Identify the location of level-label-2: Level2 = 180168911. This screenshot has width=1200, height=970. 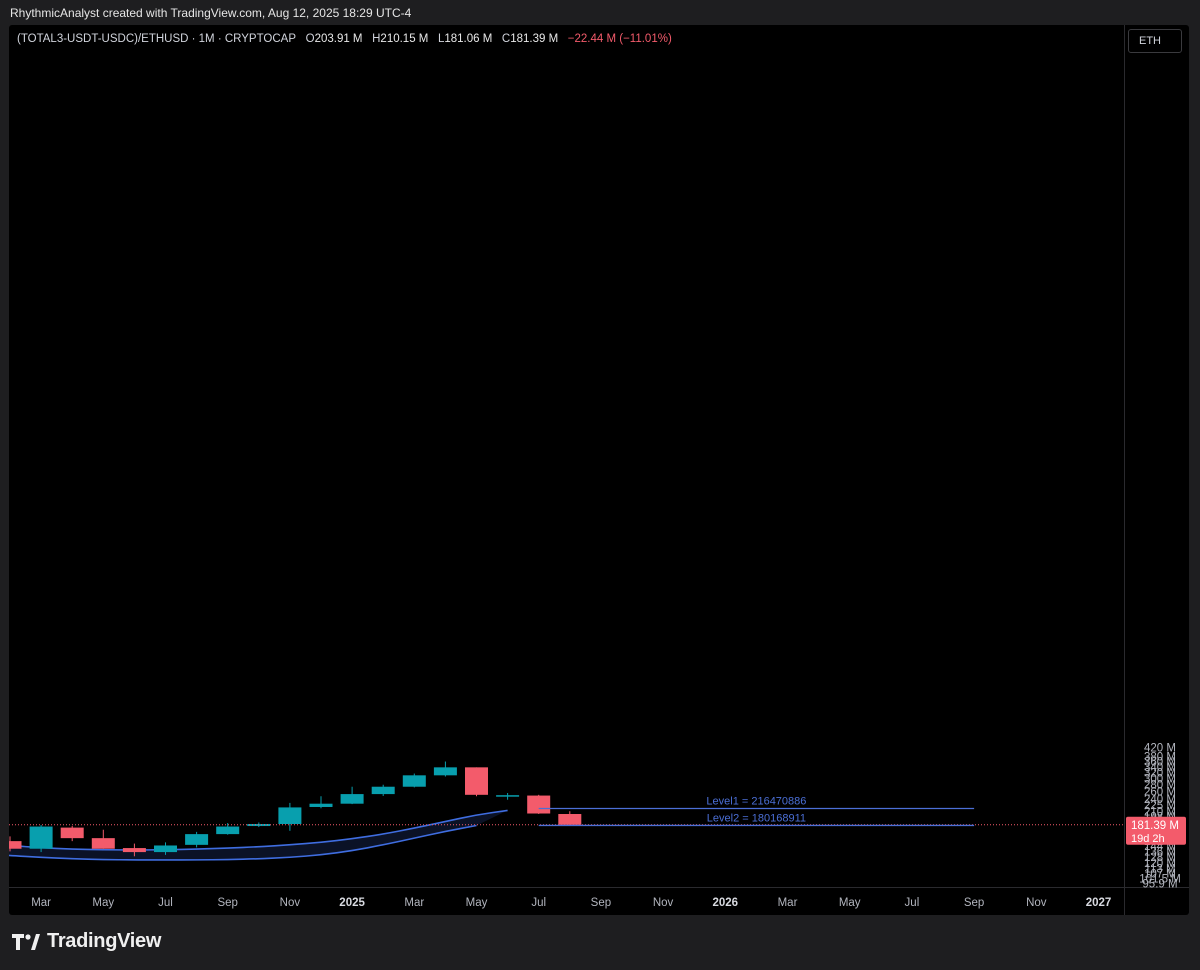
(756, 818).